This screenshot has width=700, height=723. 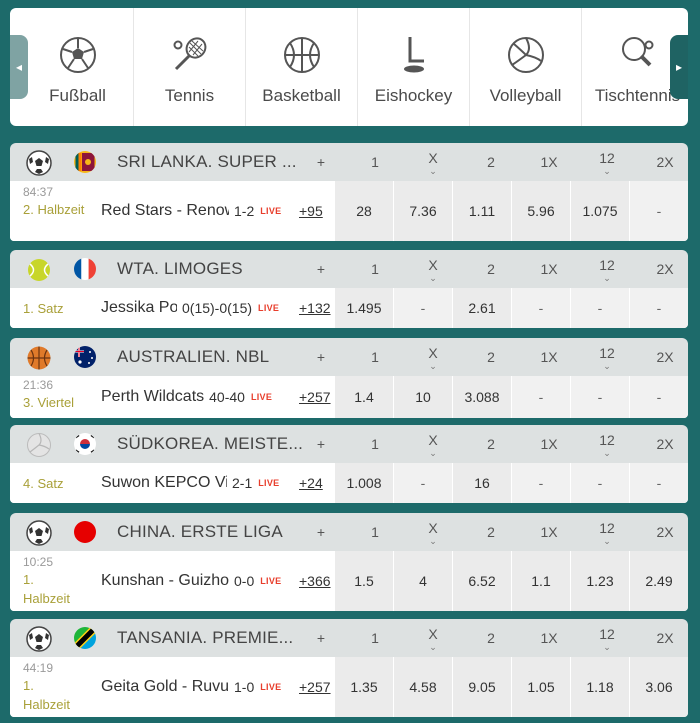 I want to click on col-1: 1, so click(x=375, y=357).